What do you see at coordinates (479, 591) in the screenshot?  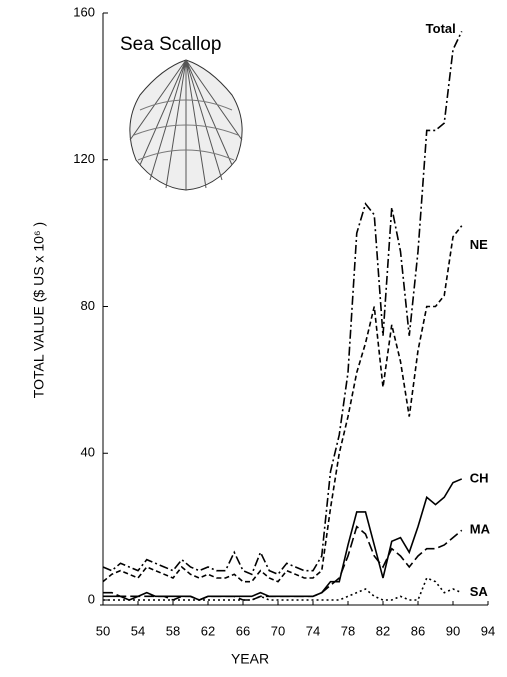 I see `series-label: SA` at bounding box center [479, 591].